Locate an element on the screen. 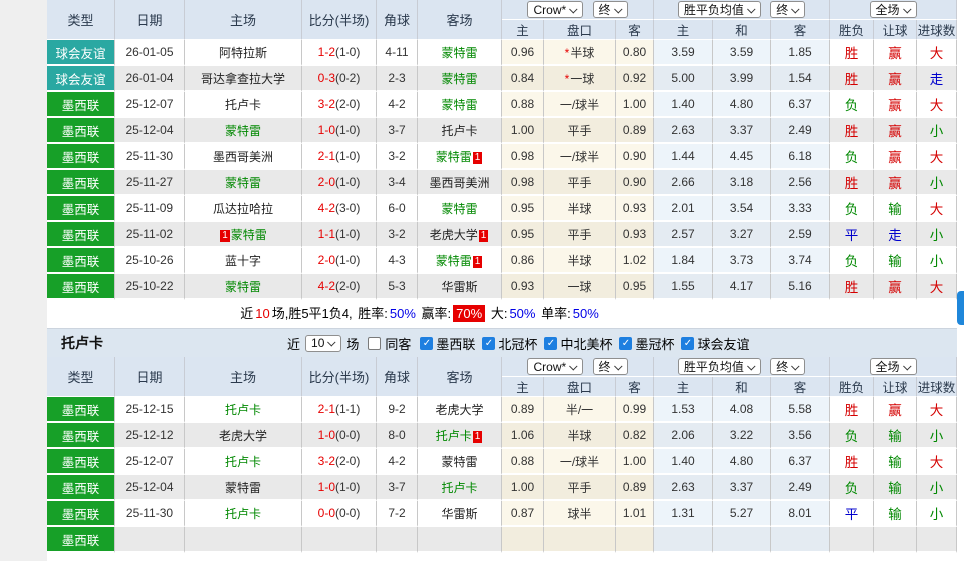  team-name: 老虎大学 is located at coordinates (453, 234).